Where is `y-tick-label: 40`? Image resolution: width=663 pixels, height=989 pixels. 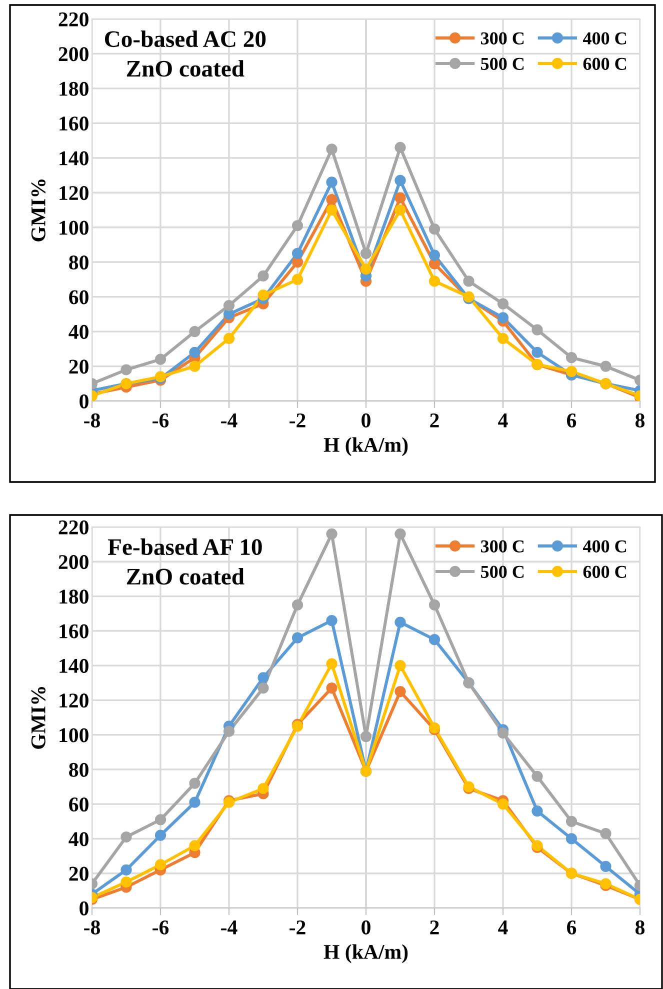
y-tick-label: 40 is located at coordinates (78, 331).